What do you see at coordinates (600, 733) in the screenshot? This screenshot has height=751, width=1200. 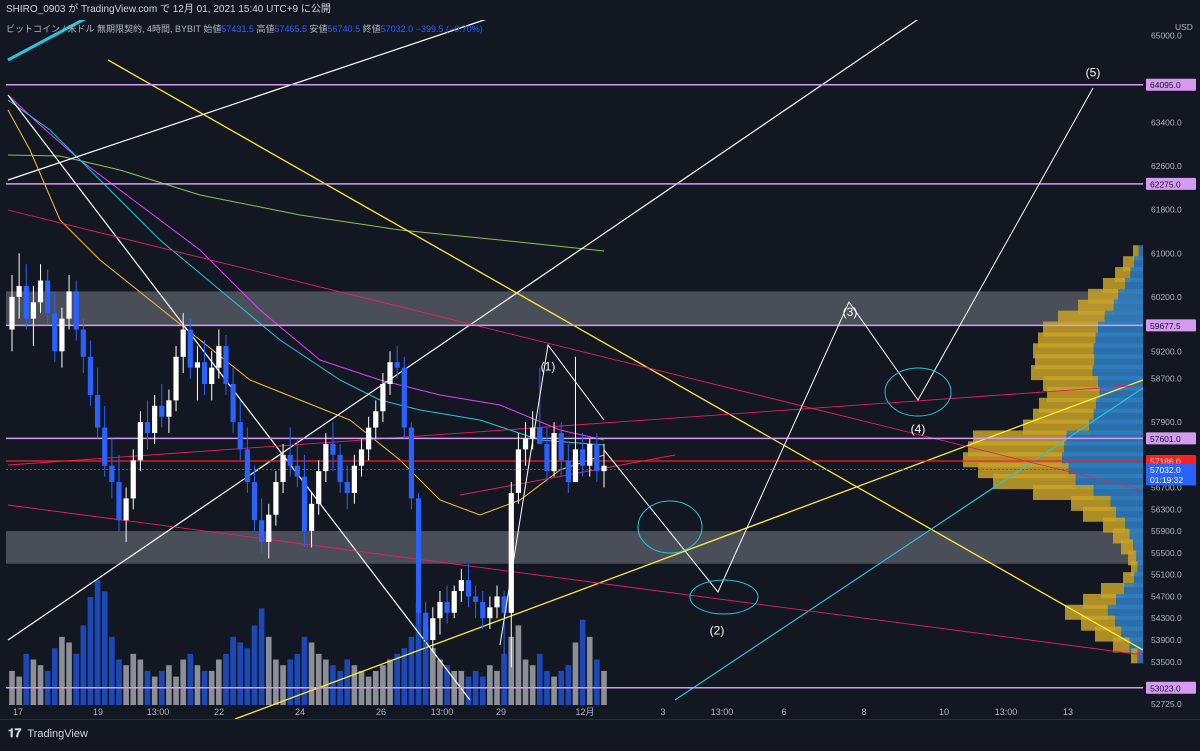 I see `footer-bar: 𝟏𝟕 TradingView` at bounding box center [600, 733].